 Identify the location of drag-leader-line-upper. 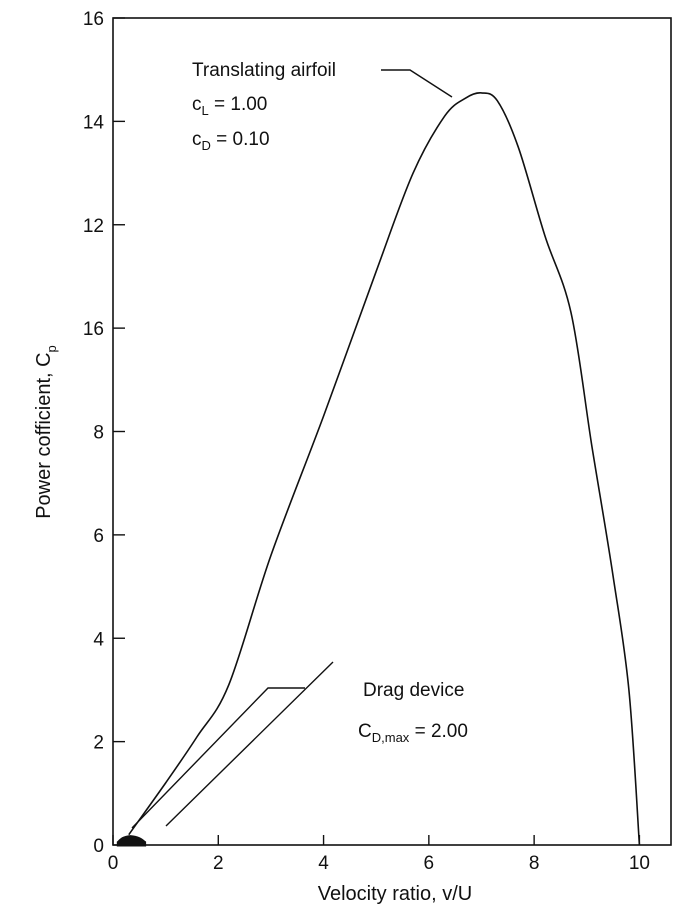
(218, 758).